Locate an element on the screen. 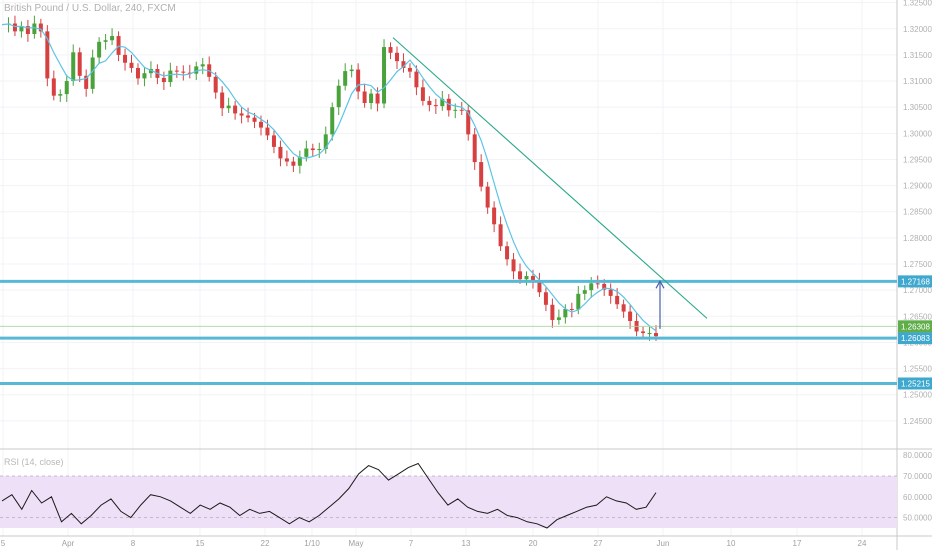 The image size is (932, 555). level-price-label: 1.25215 is located at coordinates (915, 383).